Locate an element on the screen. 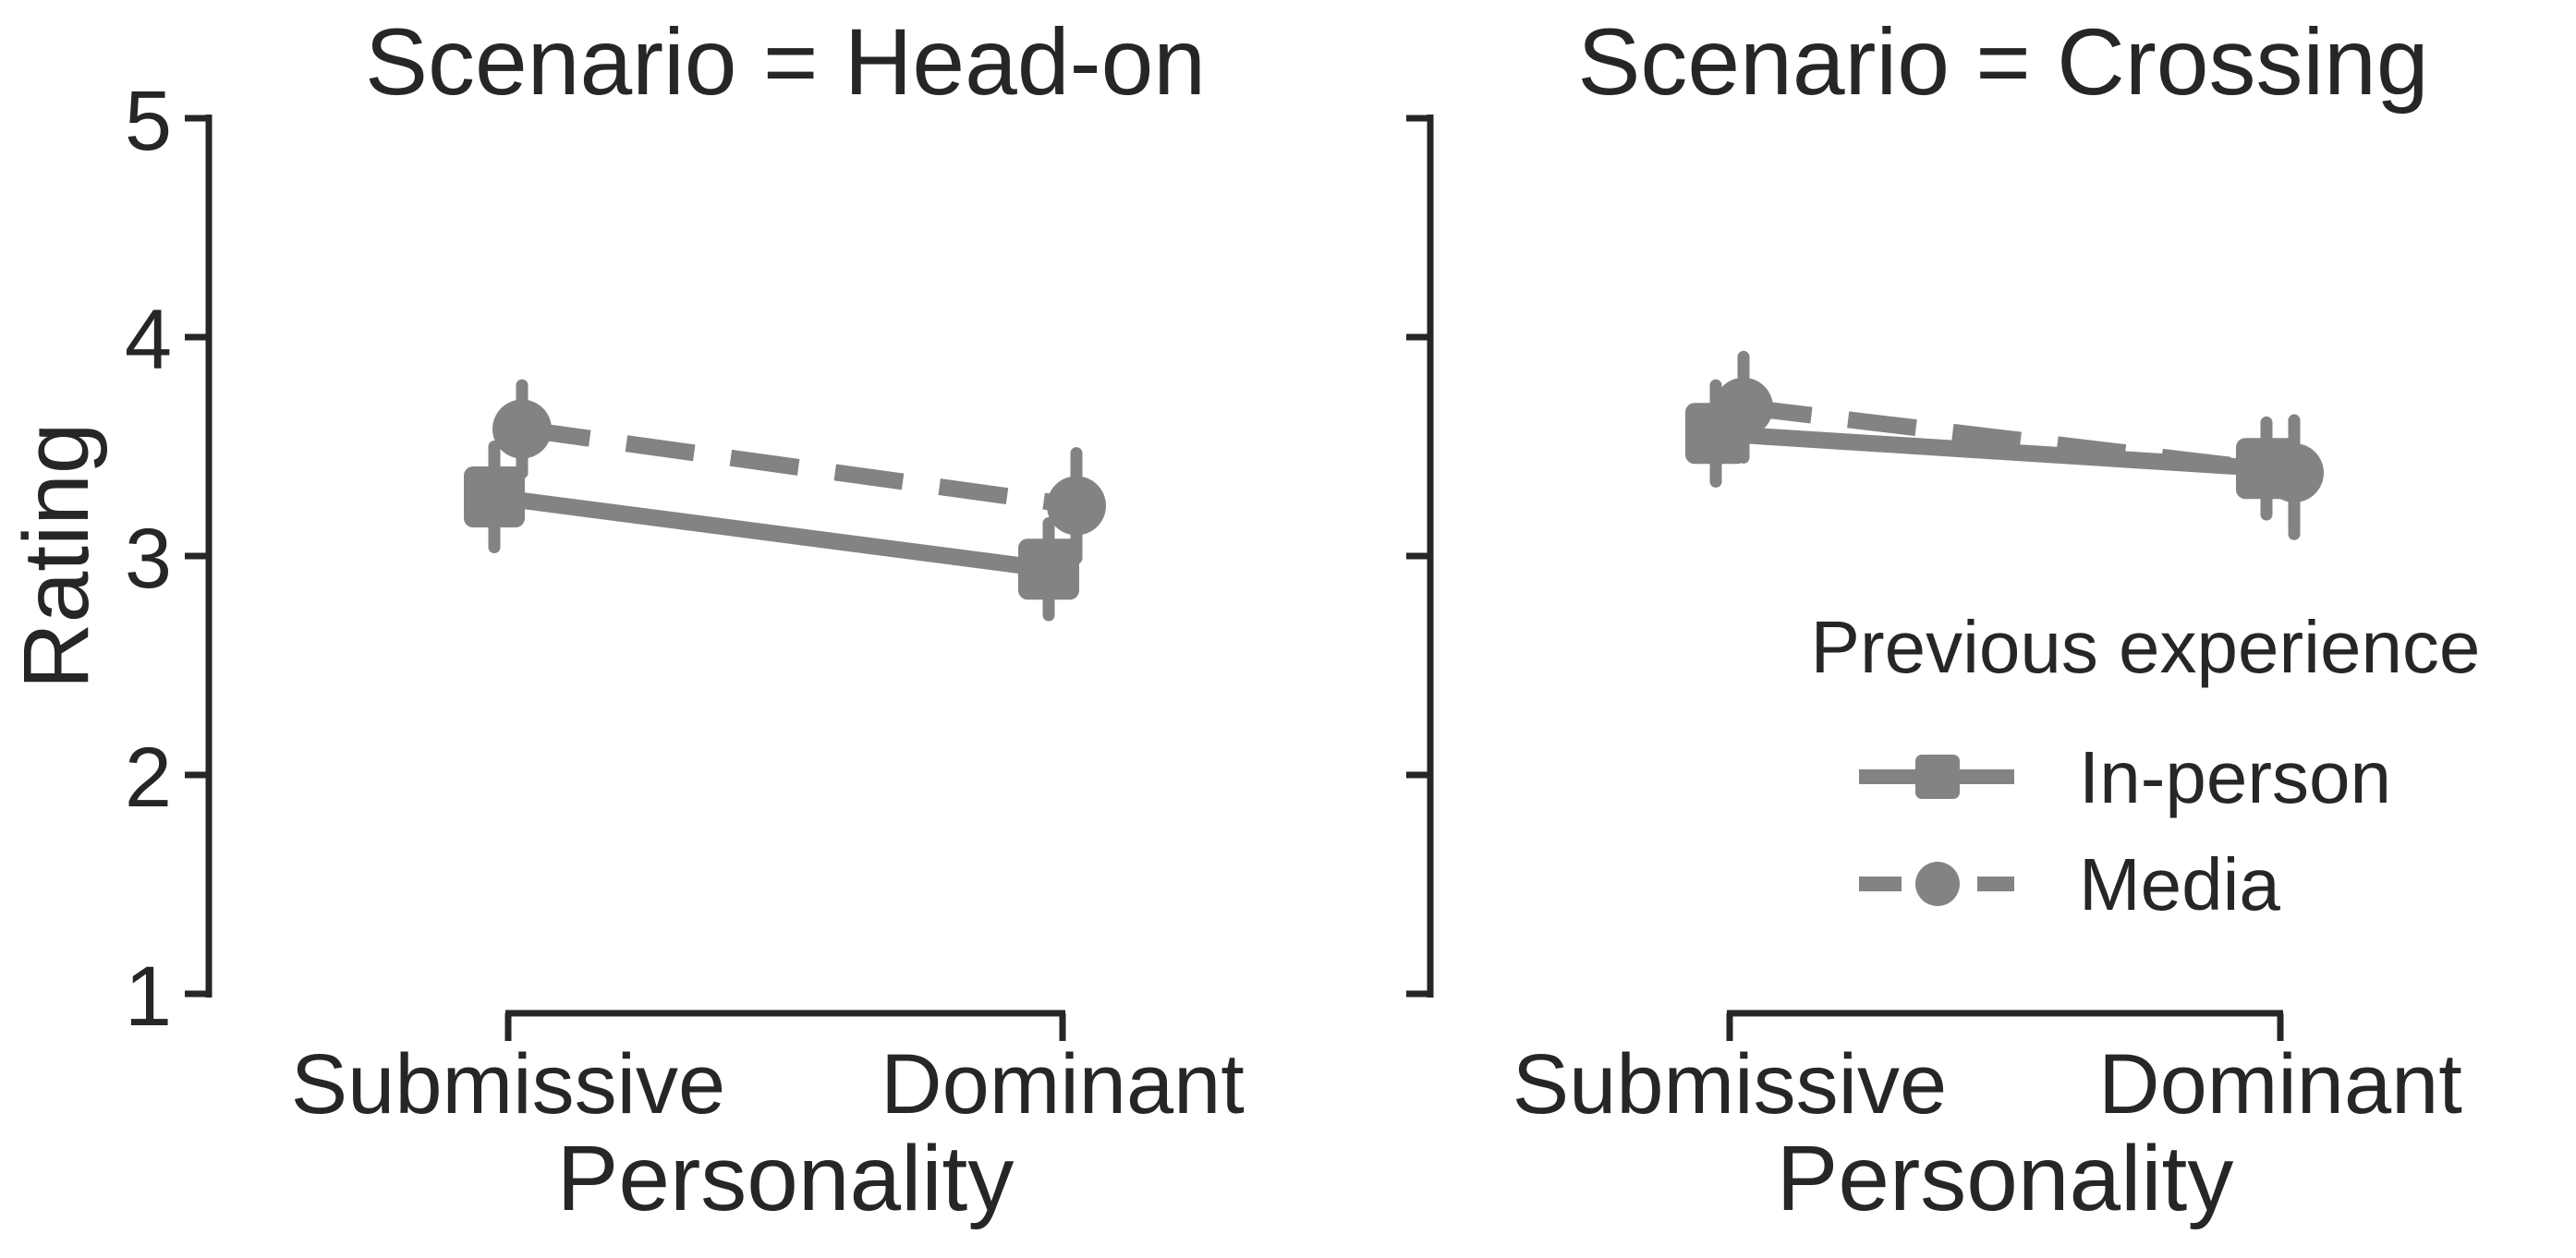 The image size is (2576, 1258). y-axis-title: Rating is located at coordinates (56, 555).